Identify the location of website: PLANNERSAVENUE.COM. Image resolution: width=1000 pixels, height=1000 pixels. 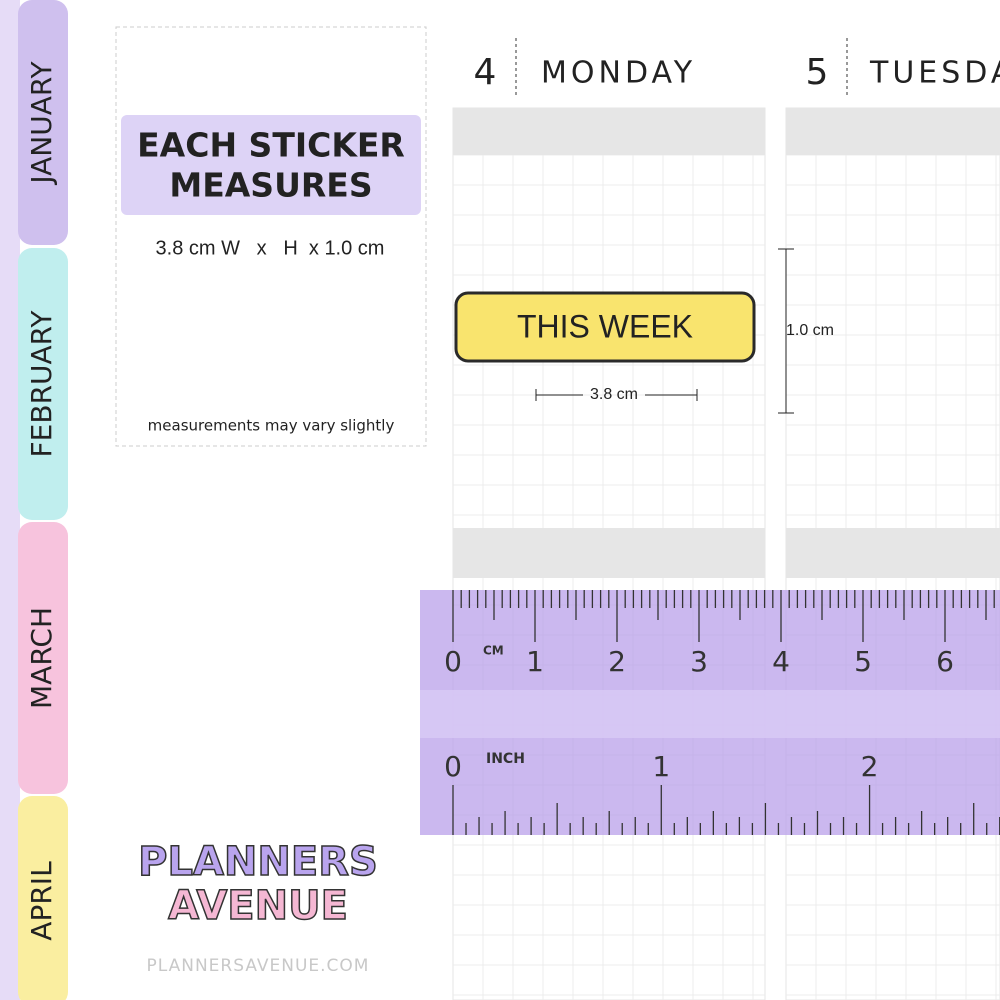
(258, 966).